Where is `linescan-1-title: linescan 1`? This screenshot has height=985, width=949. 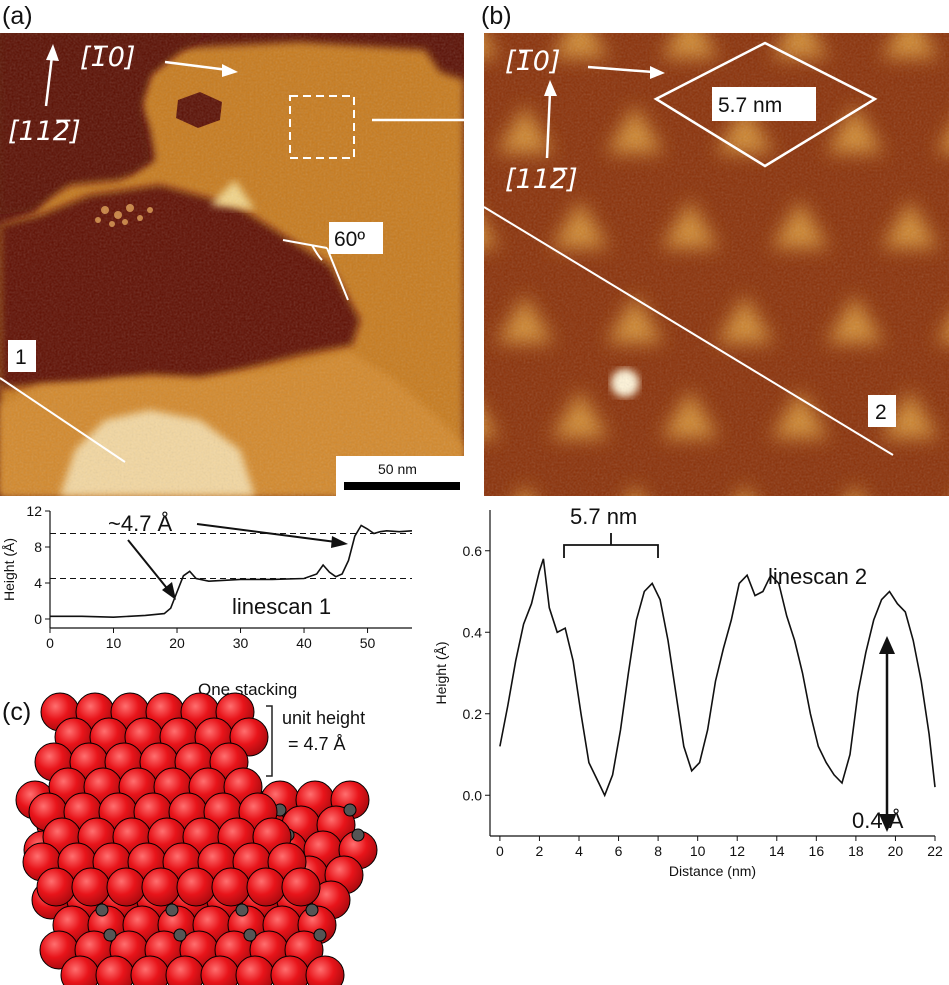
linescan-1-title: linescan 1 is located at coordinates (281, 606).